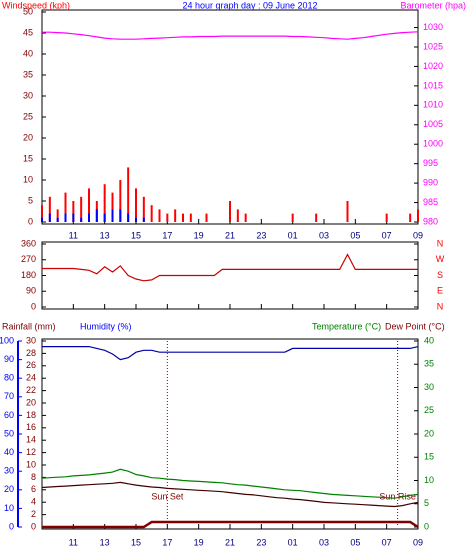  Describe the element at coordinates (106, 326) in the screenshot. I see `header: Humidity (%)` at that location.